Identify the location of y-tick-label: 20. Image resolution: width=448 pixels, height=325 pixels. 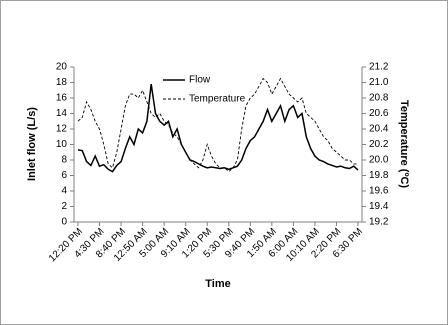
(62, 67).